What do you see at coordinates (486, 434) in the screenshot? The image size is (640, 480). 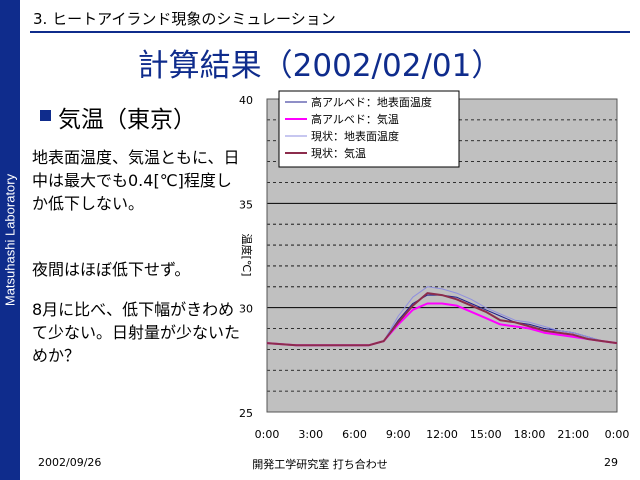 I see `x-tick-label: 15:00` at bounding box center [486, 434].